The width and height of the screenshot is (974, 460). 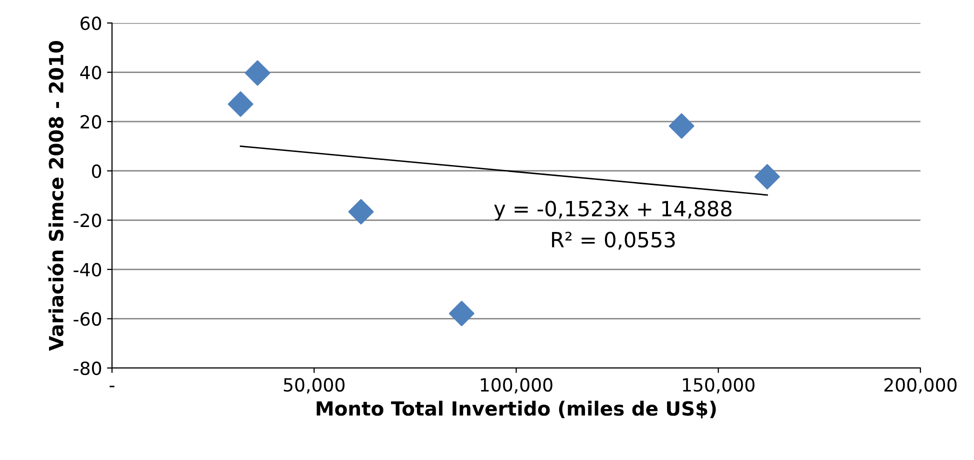 What do you see at coordinates (314, 386) in the screenshot?
I see `x-tick-label: 50,000` at bounding box center [314, 386].